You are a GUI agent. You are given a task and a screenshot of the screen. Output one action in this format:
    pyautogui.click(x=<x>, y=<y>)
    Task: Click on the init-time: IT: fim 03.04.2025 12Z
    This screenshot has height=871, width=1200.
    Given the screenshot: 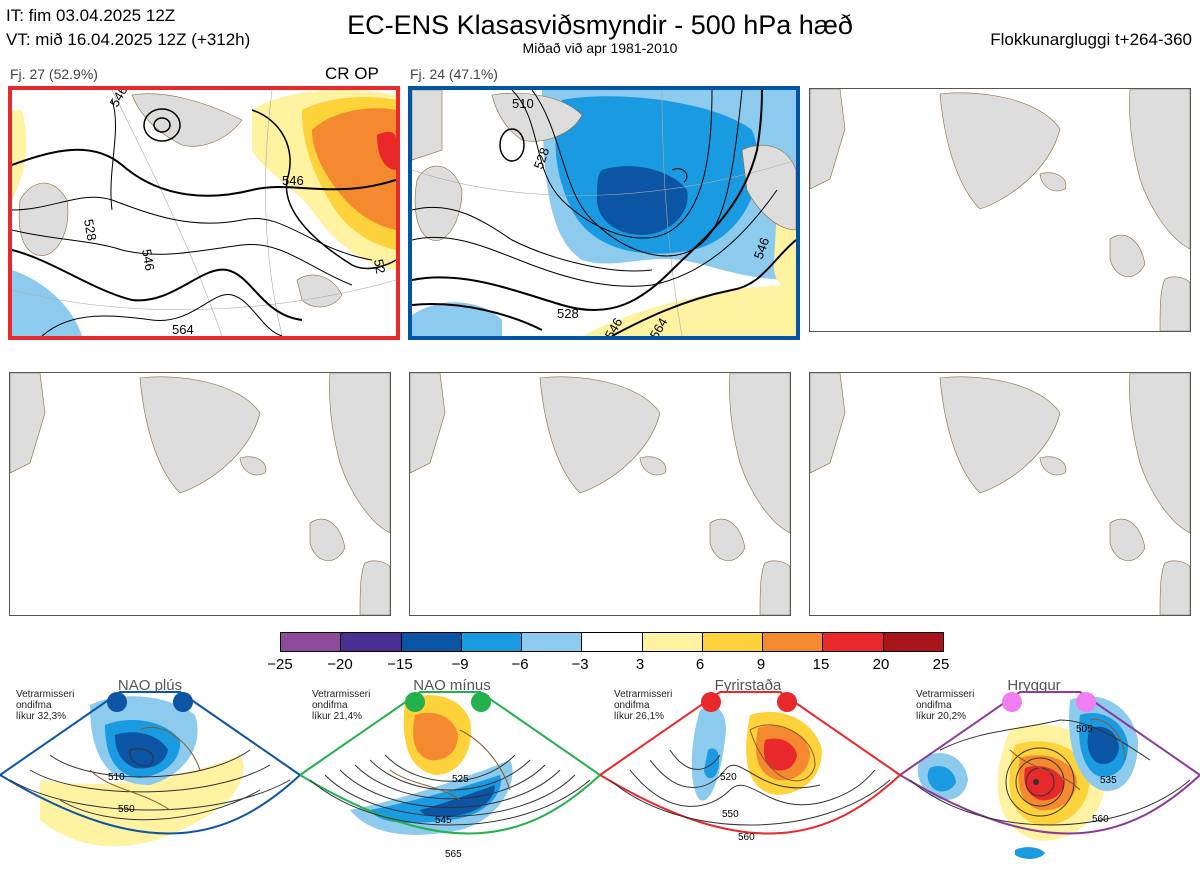 What is the action you would take?
    pyautogui.click(x=91, y=15)
    